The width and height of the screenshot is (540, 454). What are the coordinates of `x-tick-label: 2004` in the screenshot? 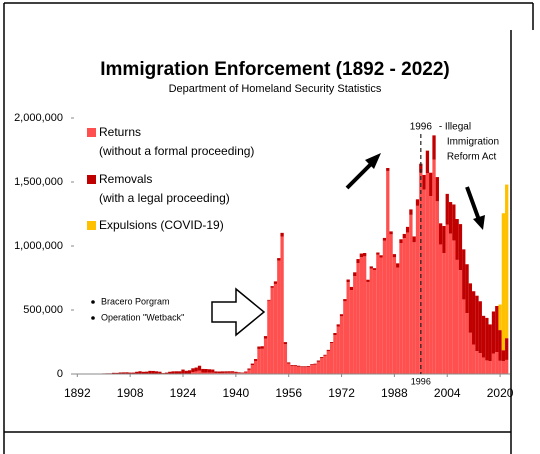 It's located at (447, 393).